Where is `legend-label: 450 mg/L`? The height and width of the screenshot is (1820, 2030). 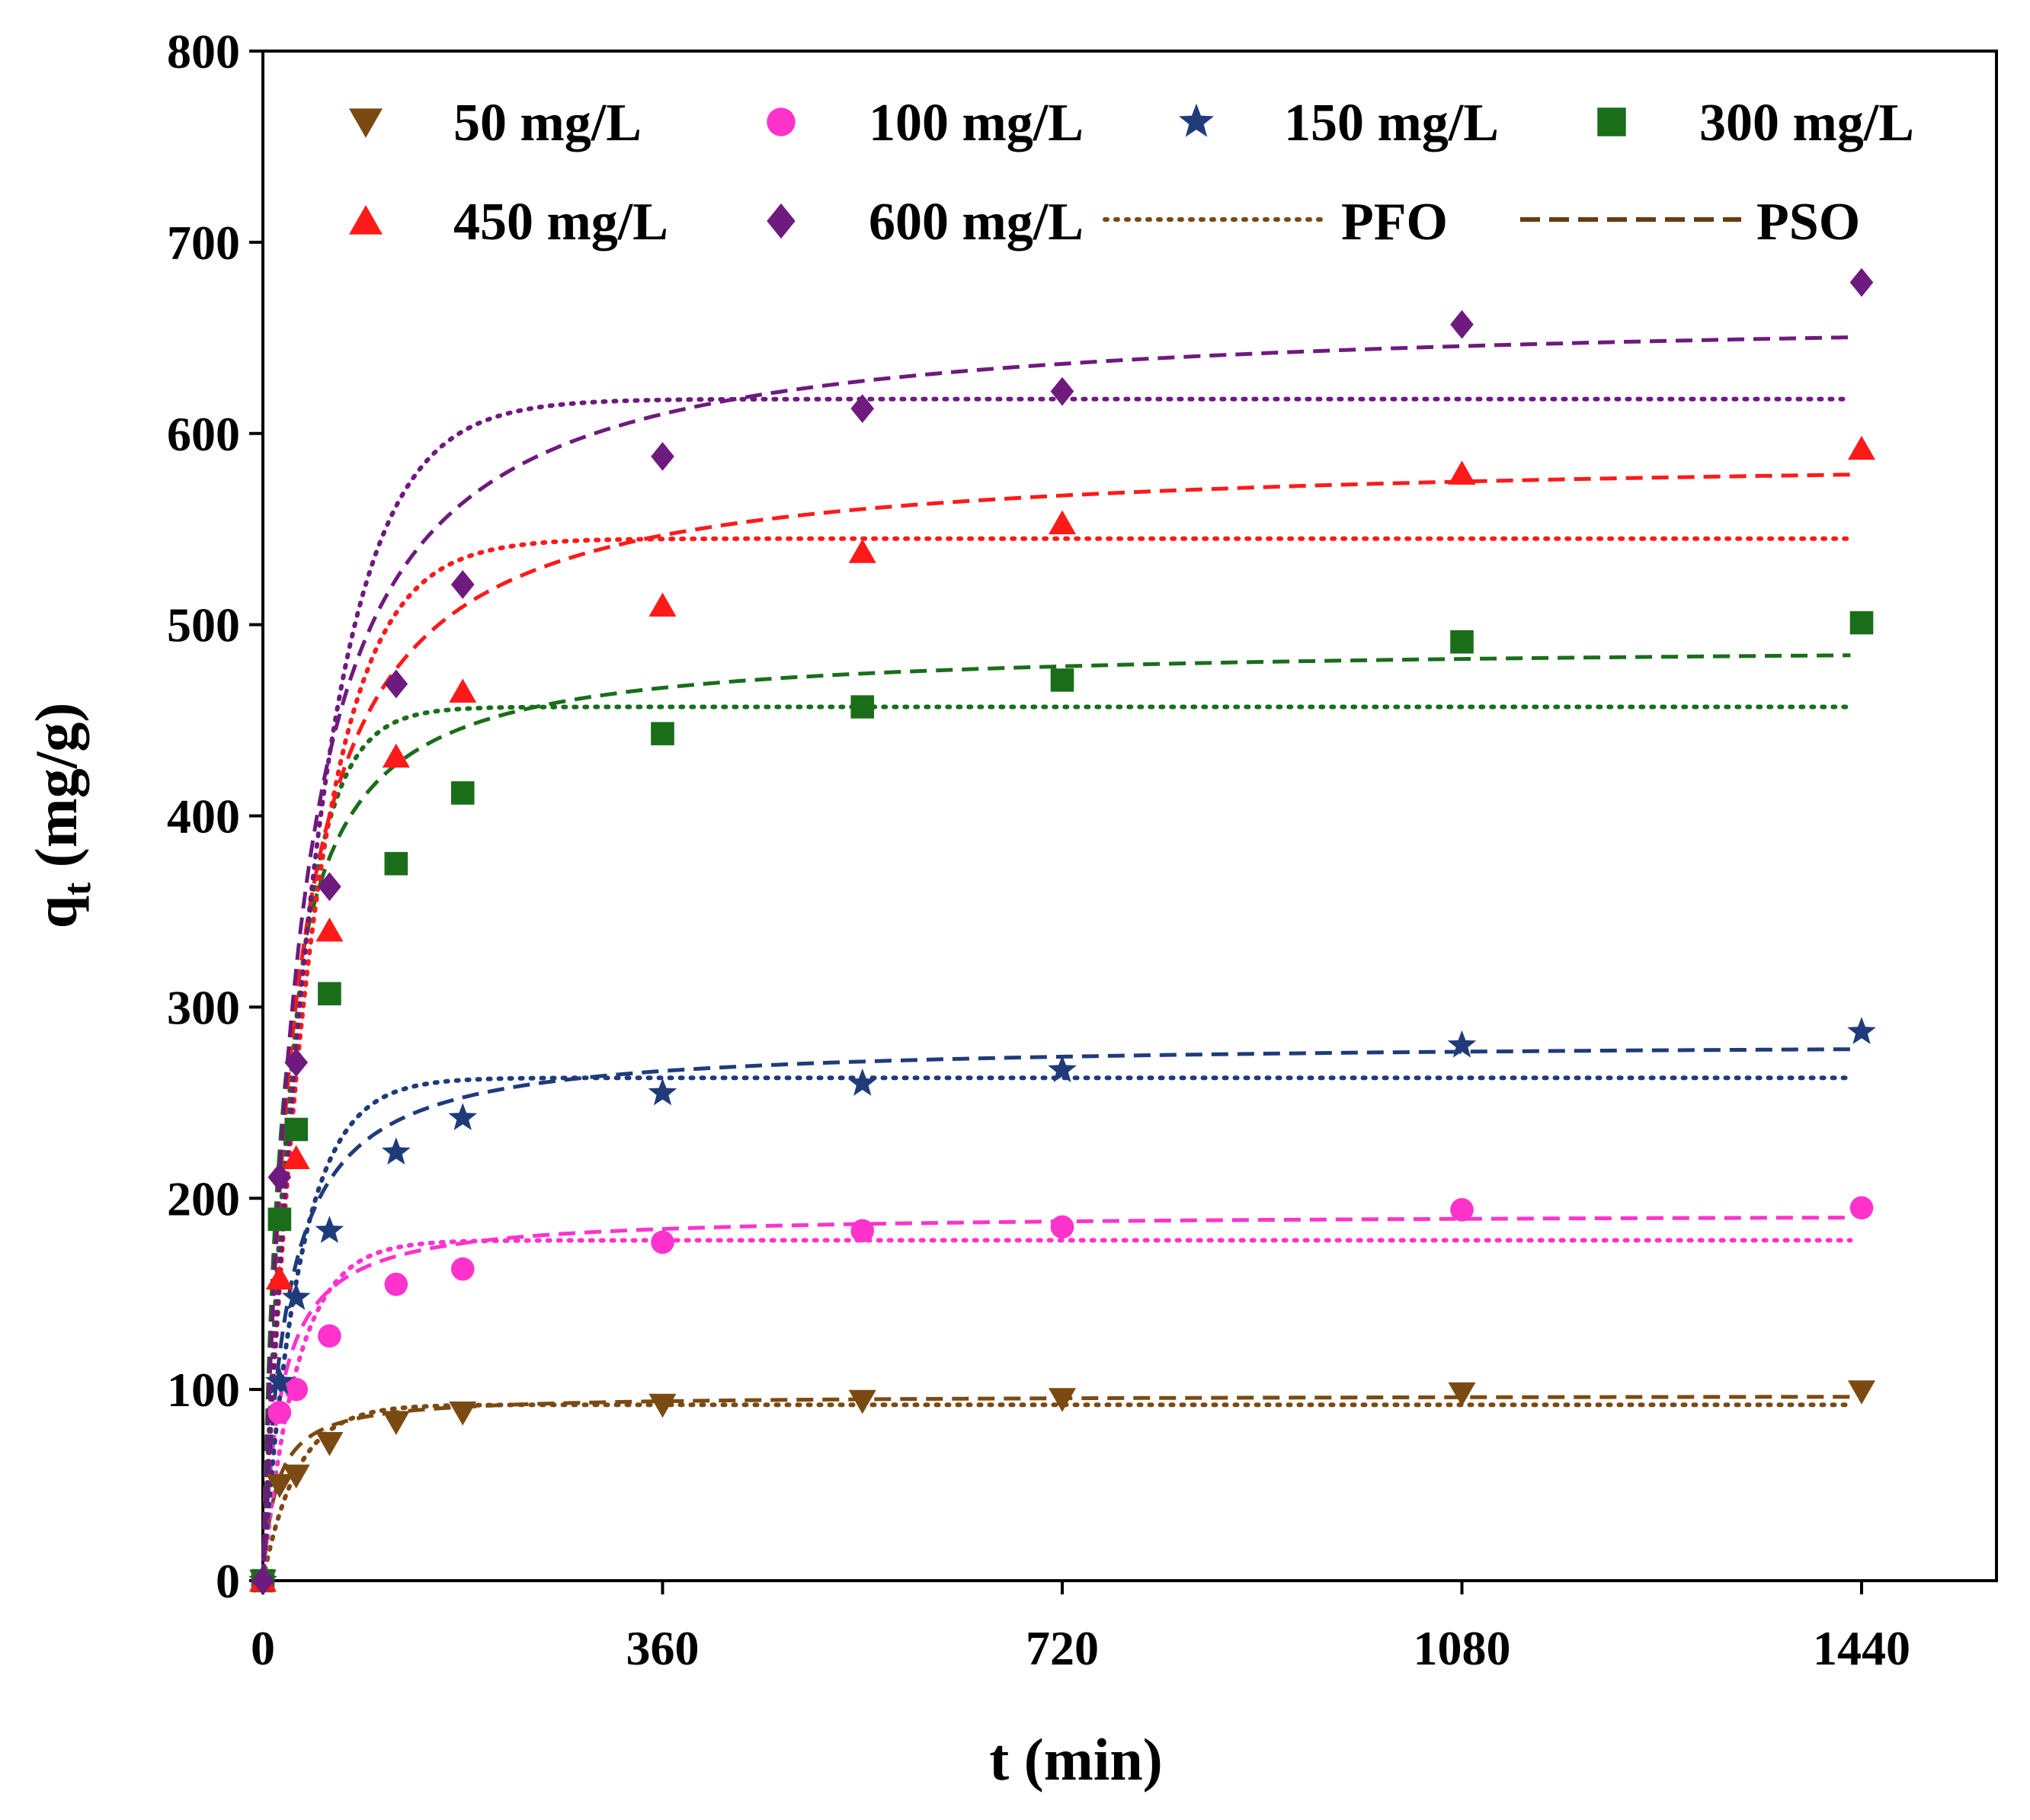 legend-label: 450 mg/L is located at coordinates (560, 223).